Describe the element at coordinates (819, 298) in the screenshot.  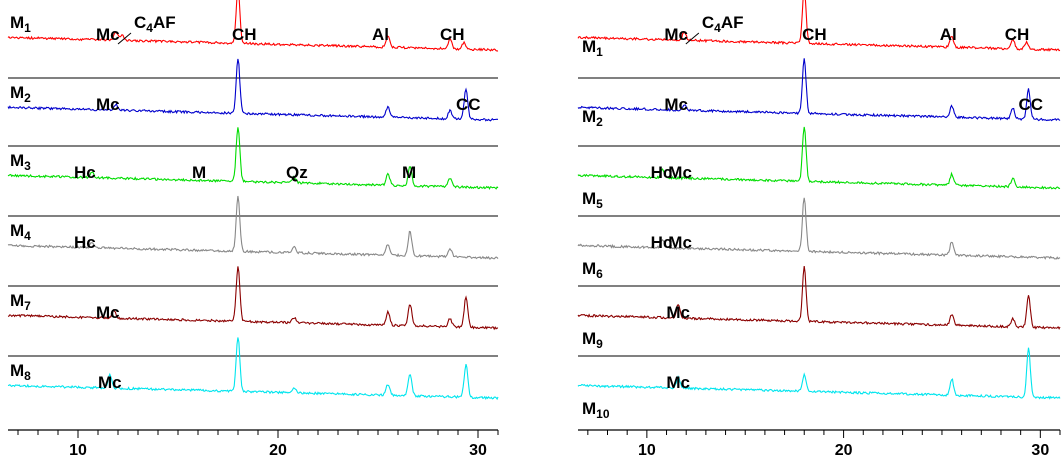
I see `xrd-pattern-m9` at that location.